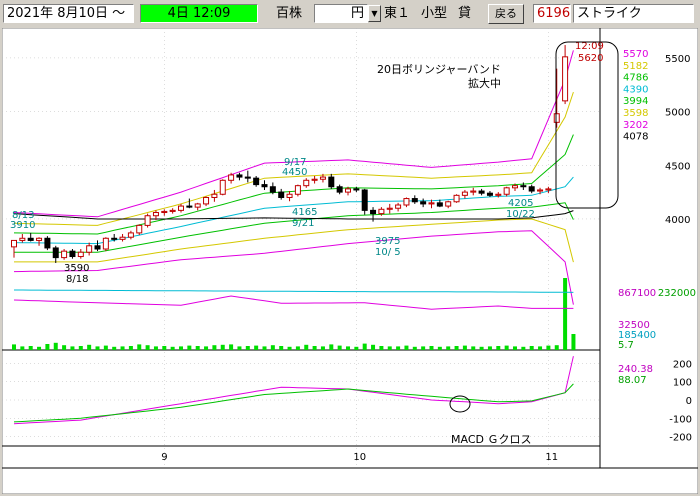 The image size is (700, 496). What do you see at coordinates (552, 13) in the screenshot?
I see `stock-code-field: 6196` at bounding box center [552, 13].